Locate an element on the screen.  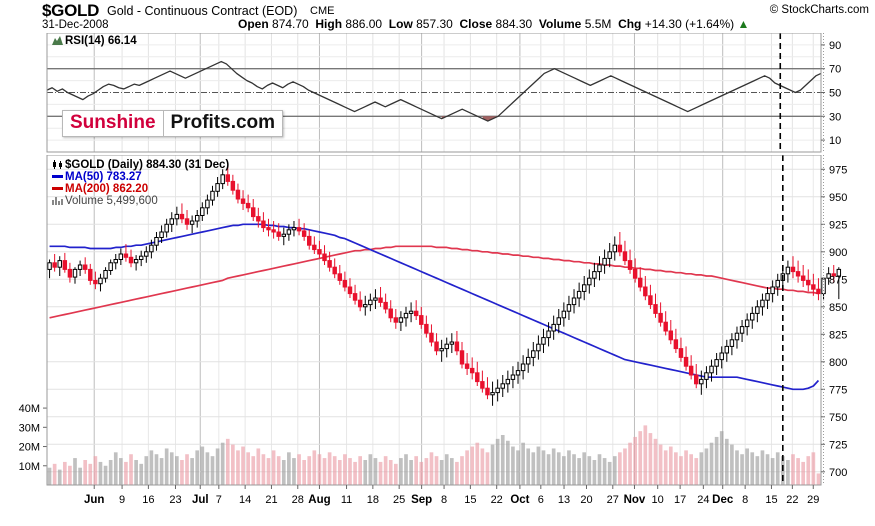
price-legend-title: $GOLD (Daily) 884.30 (31 Dec) is located at coordinates (147, 165).